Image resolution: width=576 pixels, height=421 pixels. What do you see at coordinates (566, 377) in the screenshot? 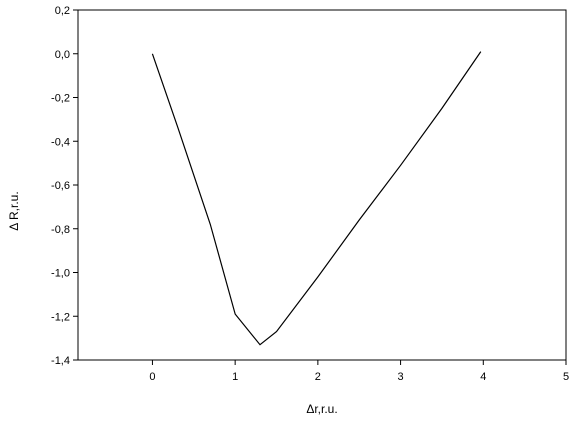
I see `x-tick-label: 5` at bounding box center [566, 377].